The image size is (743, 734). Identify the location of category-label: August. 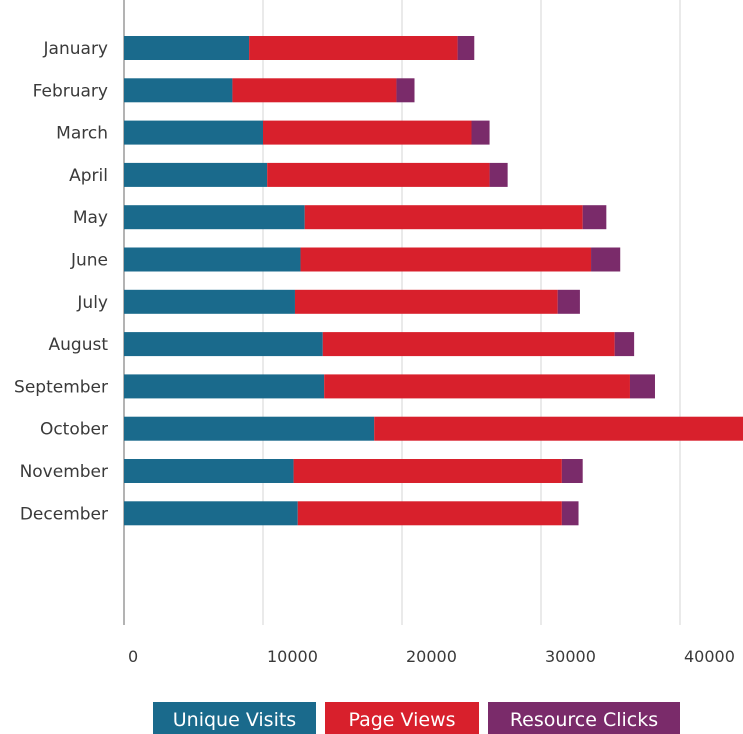
(79, 345).